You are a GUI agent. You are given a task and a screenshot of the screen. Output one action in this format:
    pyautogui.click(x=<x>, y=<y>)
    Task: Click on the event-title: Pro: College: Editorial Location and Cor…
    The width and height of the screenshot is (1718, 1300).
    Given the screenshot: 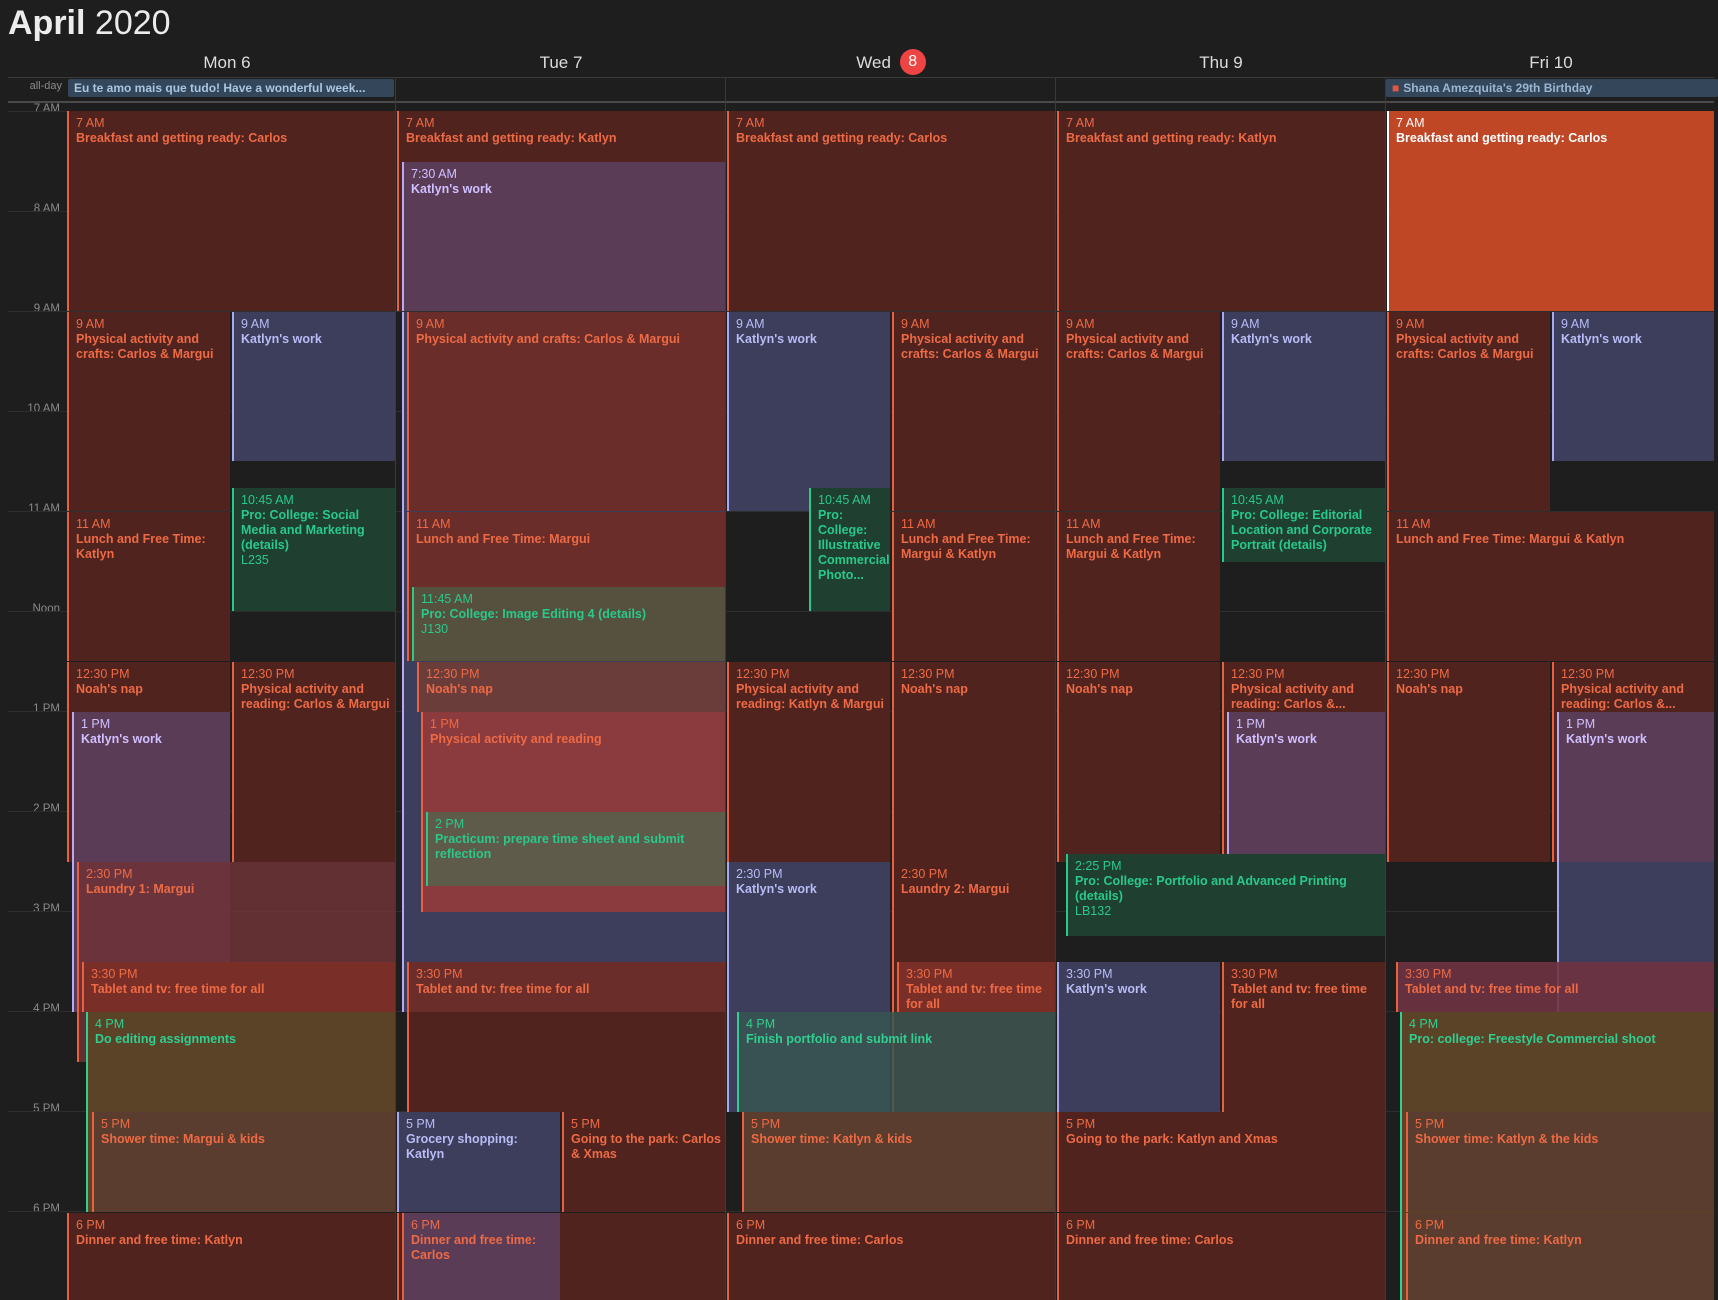 What is the action you would take?
    pyautogui.click(x=1301, y=530)
    